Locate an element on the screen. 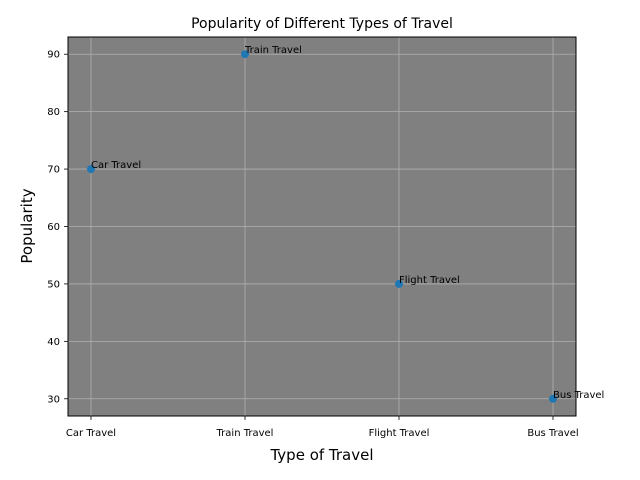  point-label: Bus Travel is located at coordinates (578, 395).